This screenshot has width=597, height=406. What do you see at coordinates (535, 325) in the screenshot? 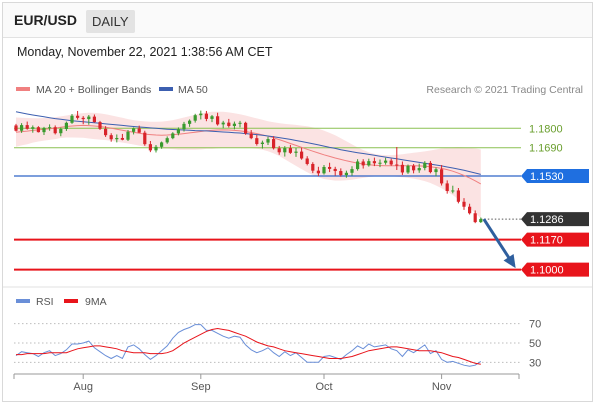
I see `rsi-tick-label: 70` at bounding box center [535, 325].